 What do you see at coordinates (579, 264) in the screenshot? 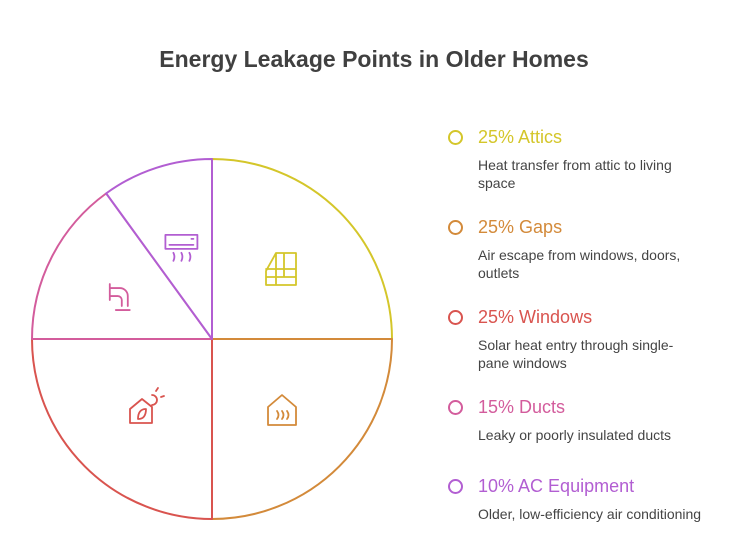
I see `legend-description: Air escape from windows, doors, outlets` at bounding box center [579, 264].